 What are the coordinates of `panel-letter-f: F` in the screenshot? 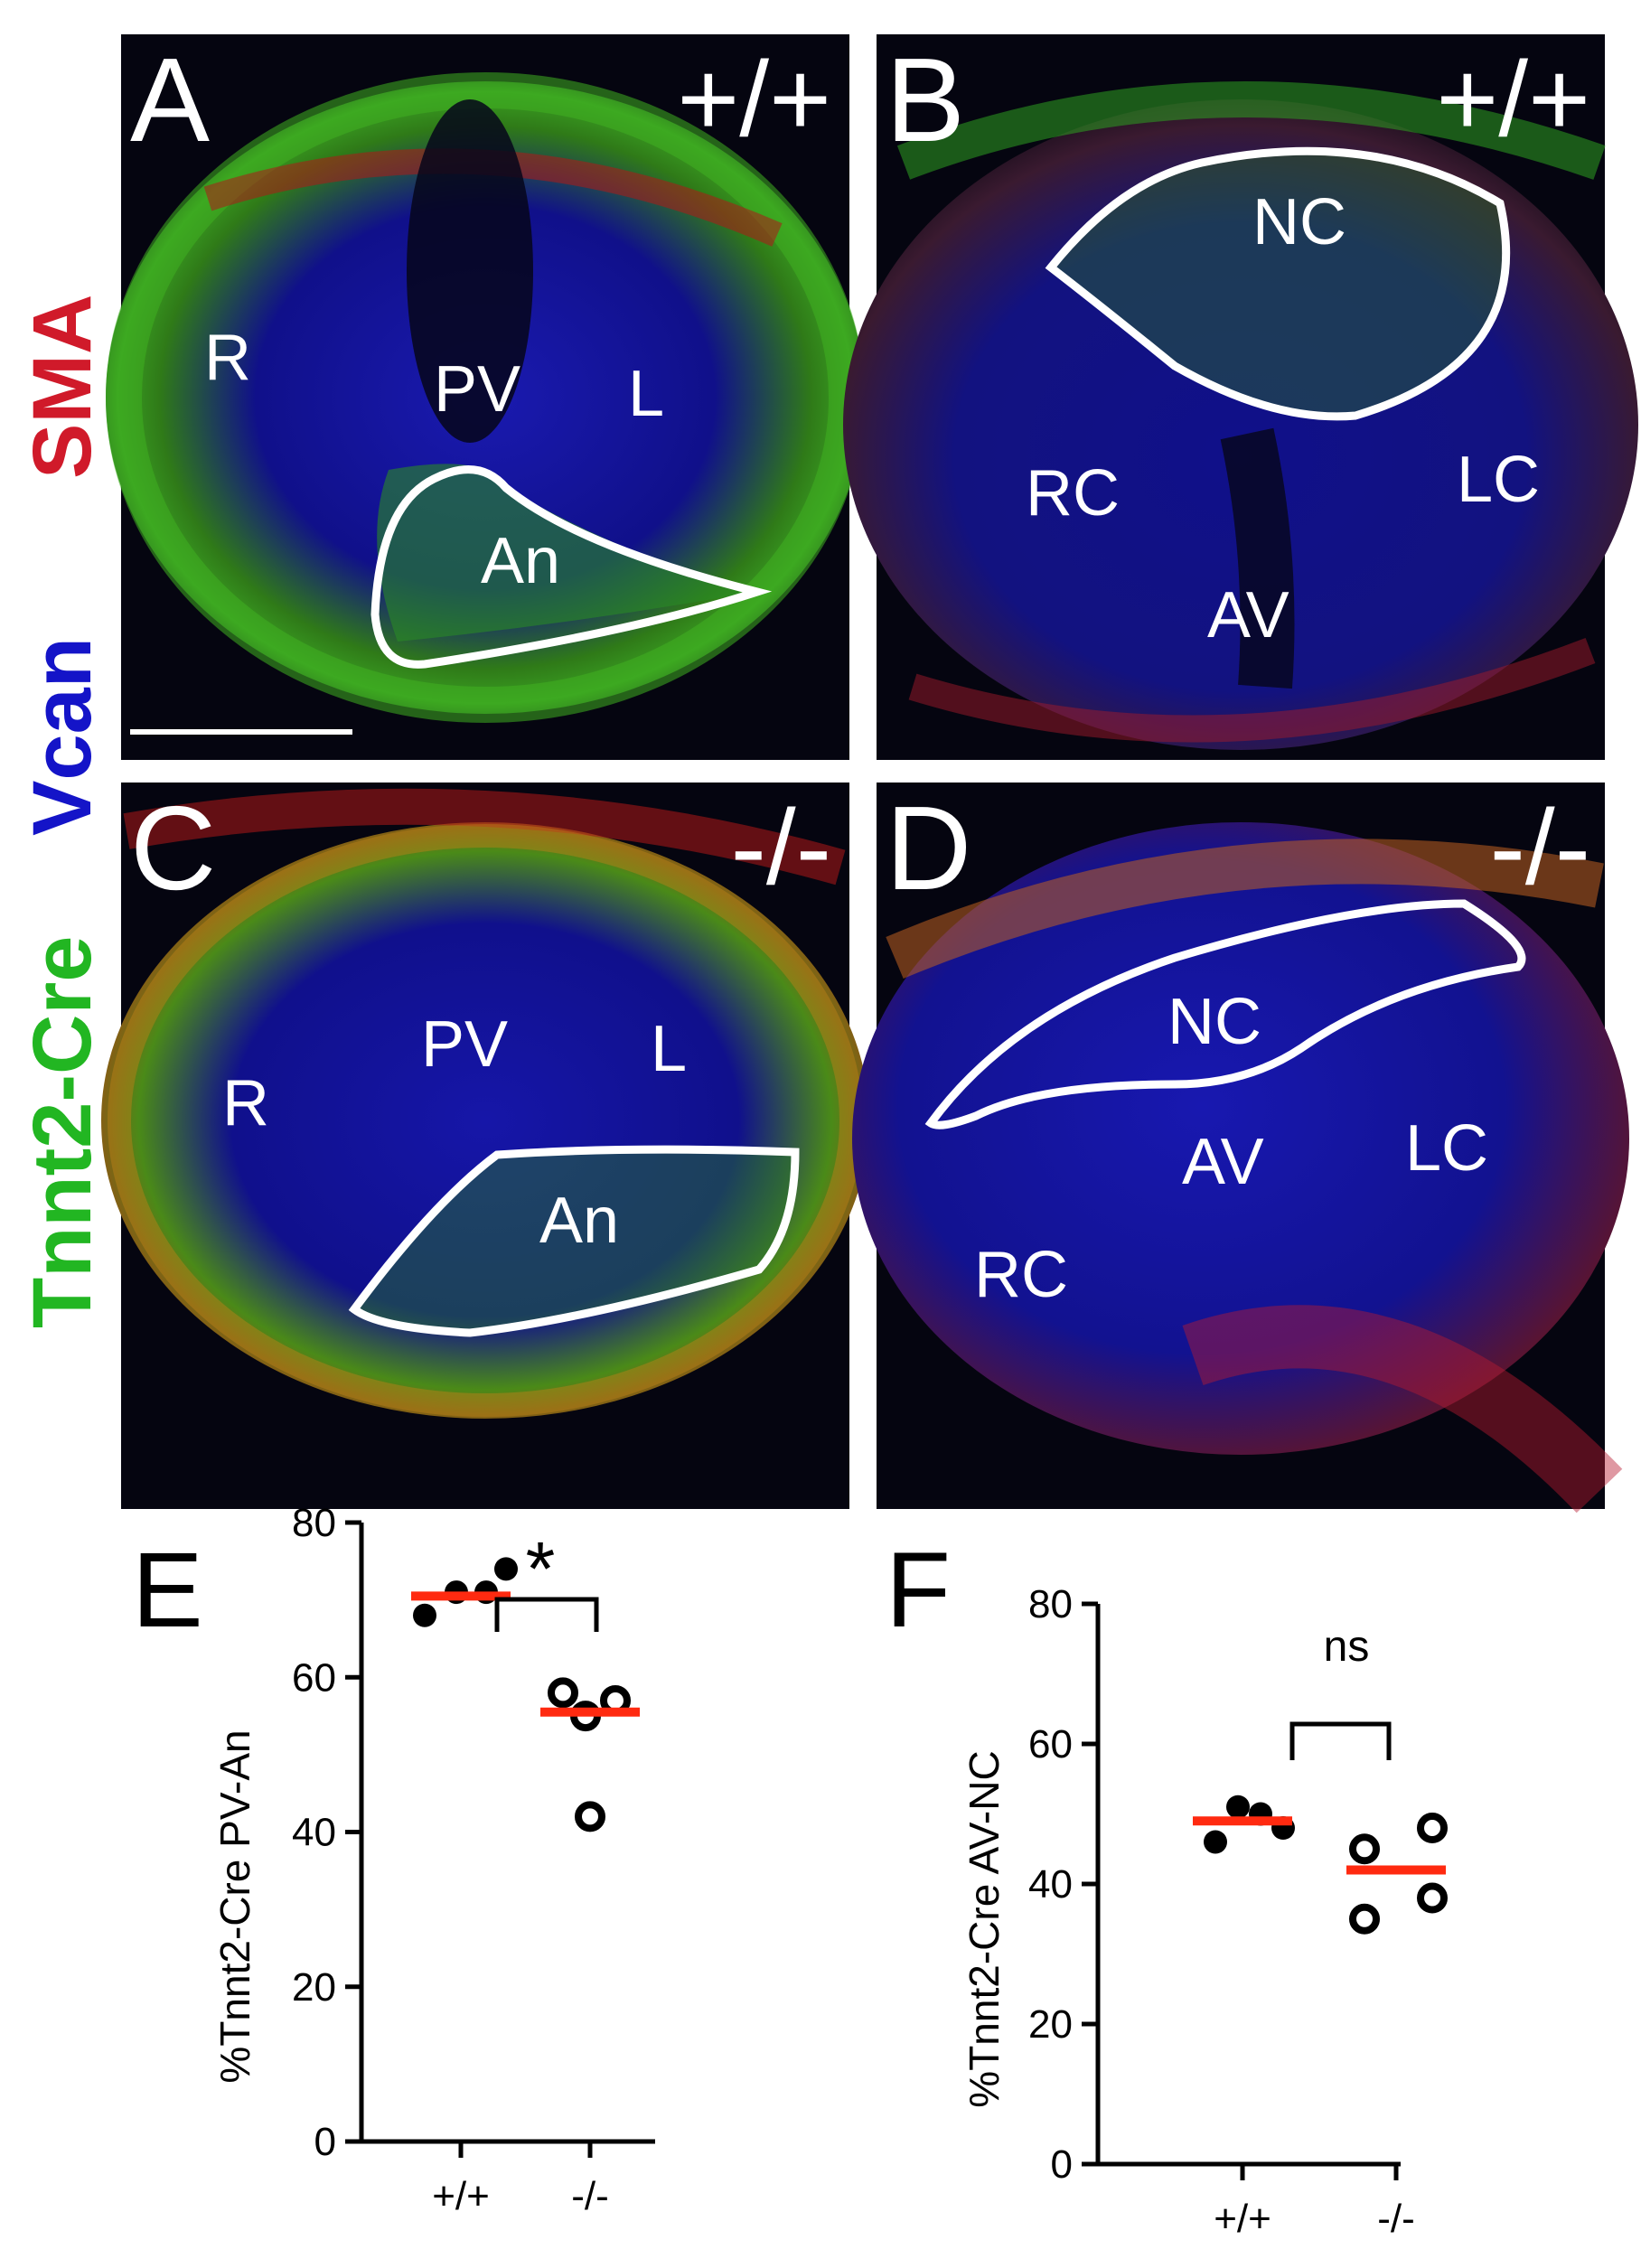 It's located at (919, 1590).